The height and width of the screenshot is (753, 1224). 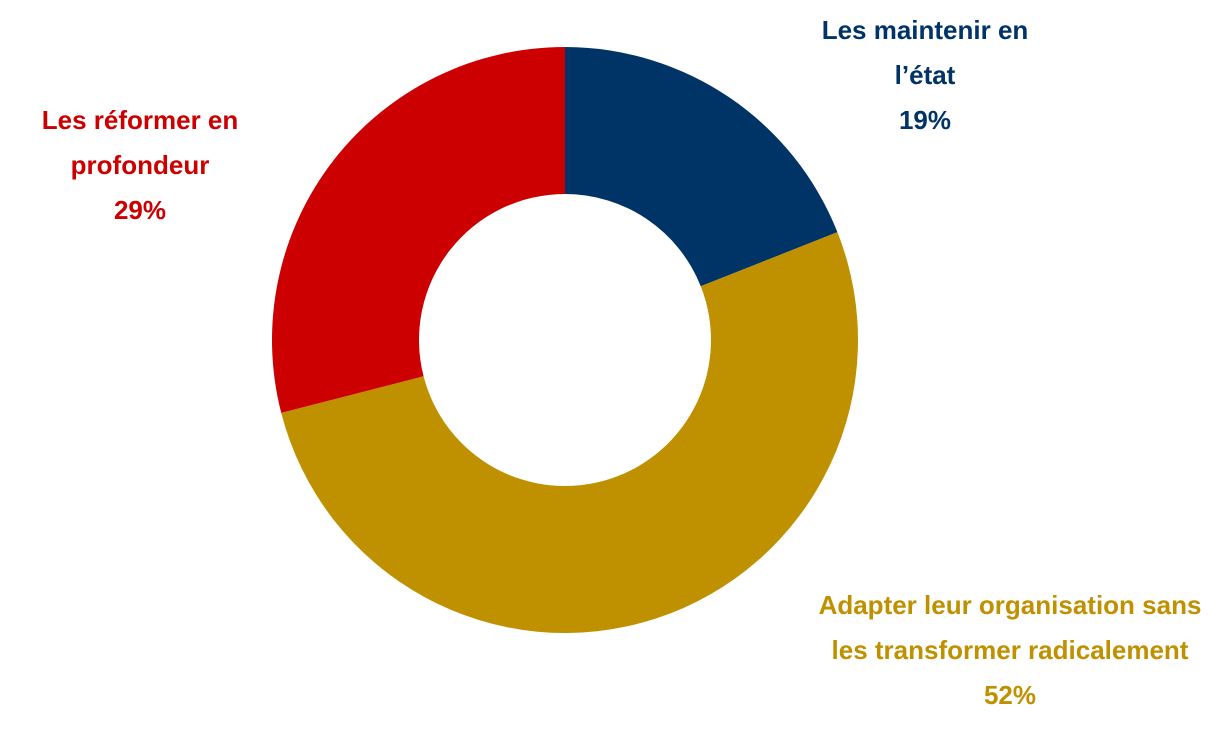 I want to click on value-label: 19%, so click(x=925, y=120).